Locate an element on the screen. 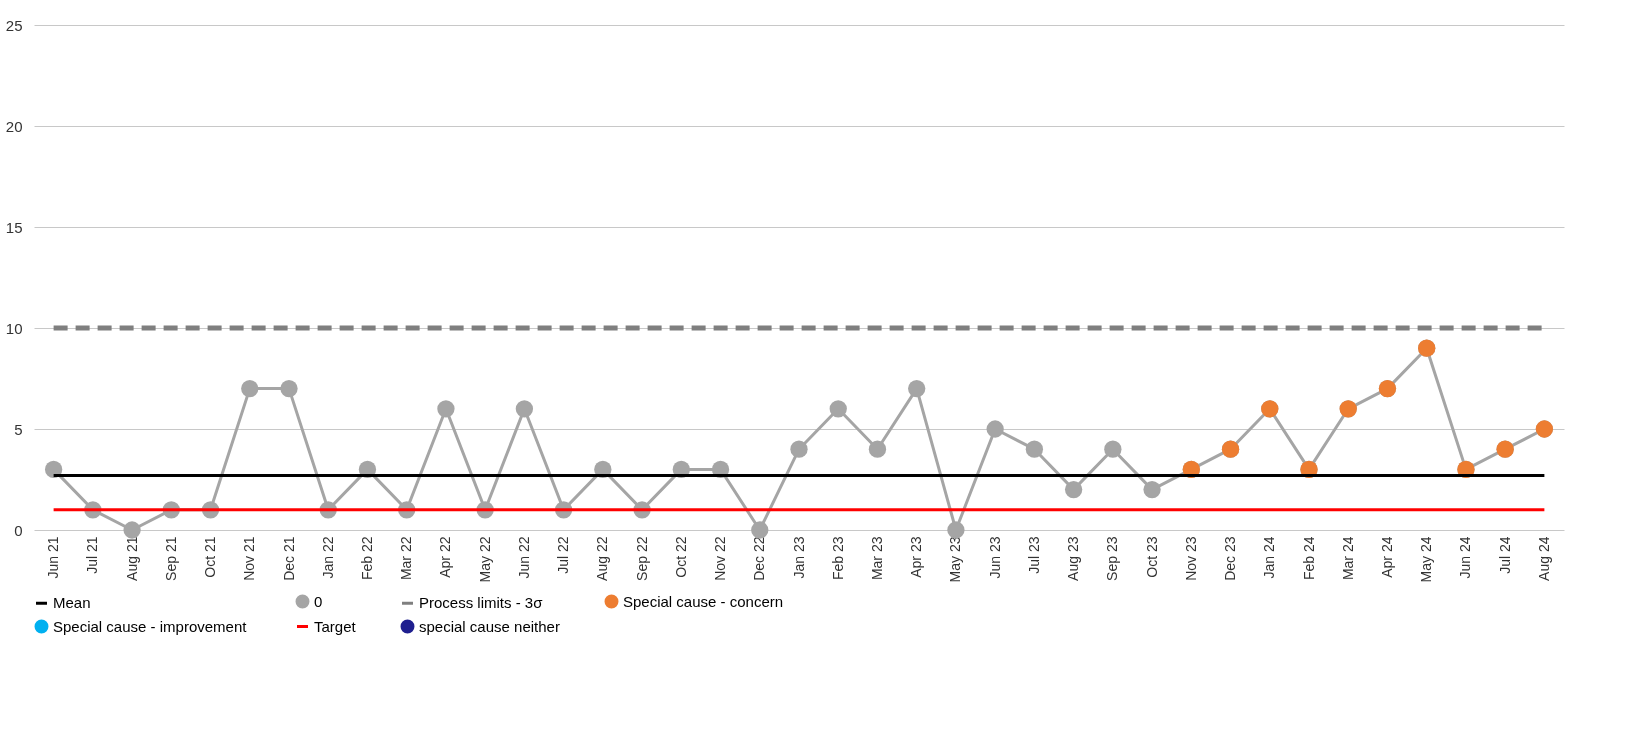 This screenshot has height=738, width=1646. x-tick-label: Aug 22 is located at coordinates (602, 558).